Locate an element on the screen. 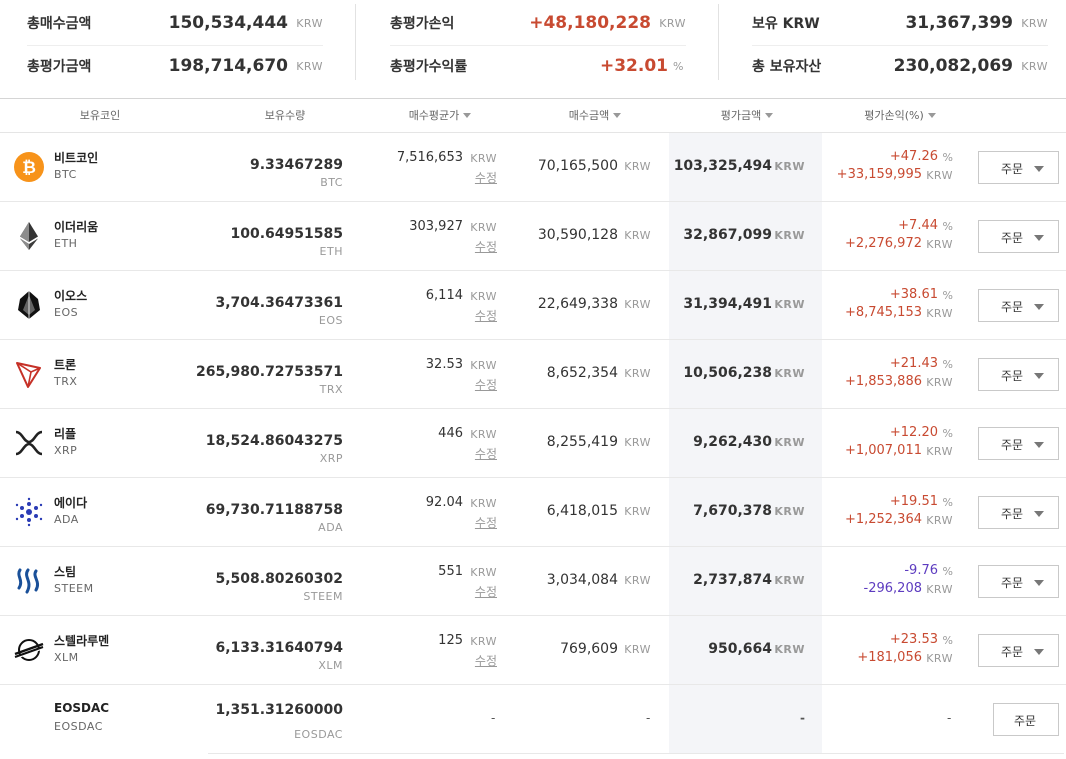  pl-amount: +2,276,972 is located at coordinates (883, 243).